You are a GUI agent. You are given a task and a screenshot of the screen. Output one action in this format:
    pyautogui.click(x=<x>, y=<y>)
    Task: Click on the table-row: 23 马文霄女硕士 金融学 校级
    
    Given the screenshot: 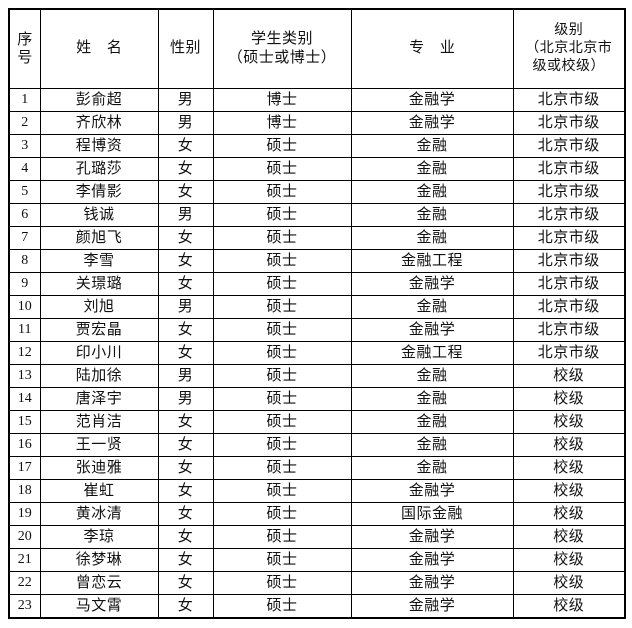 What is the action you would take?
    pyautogui.click(x=317, y=606)
    